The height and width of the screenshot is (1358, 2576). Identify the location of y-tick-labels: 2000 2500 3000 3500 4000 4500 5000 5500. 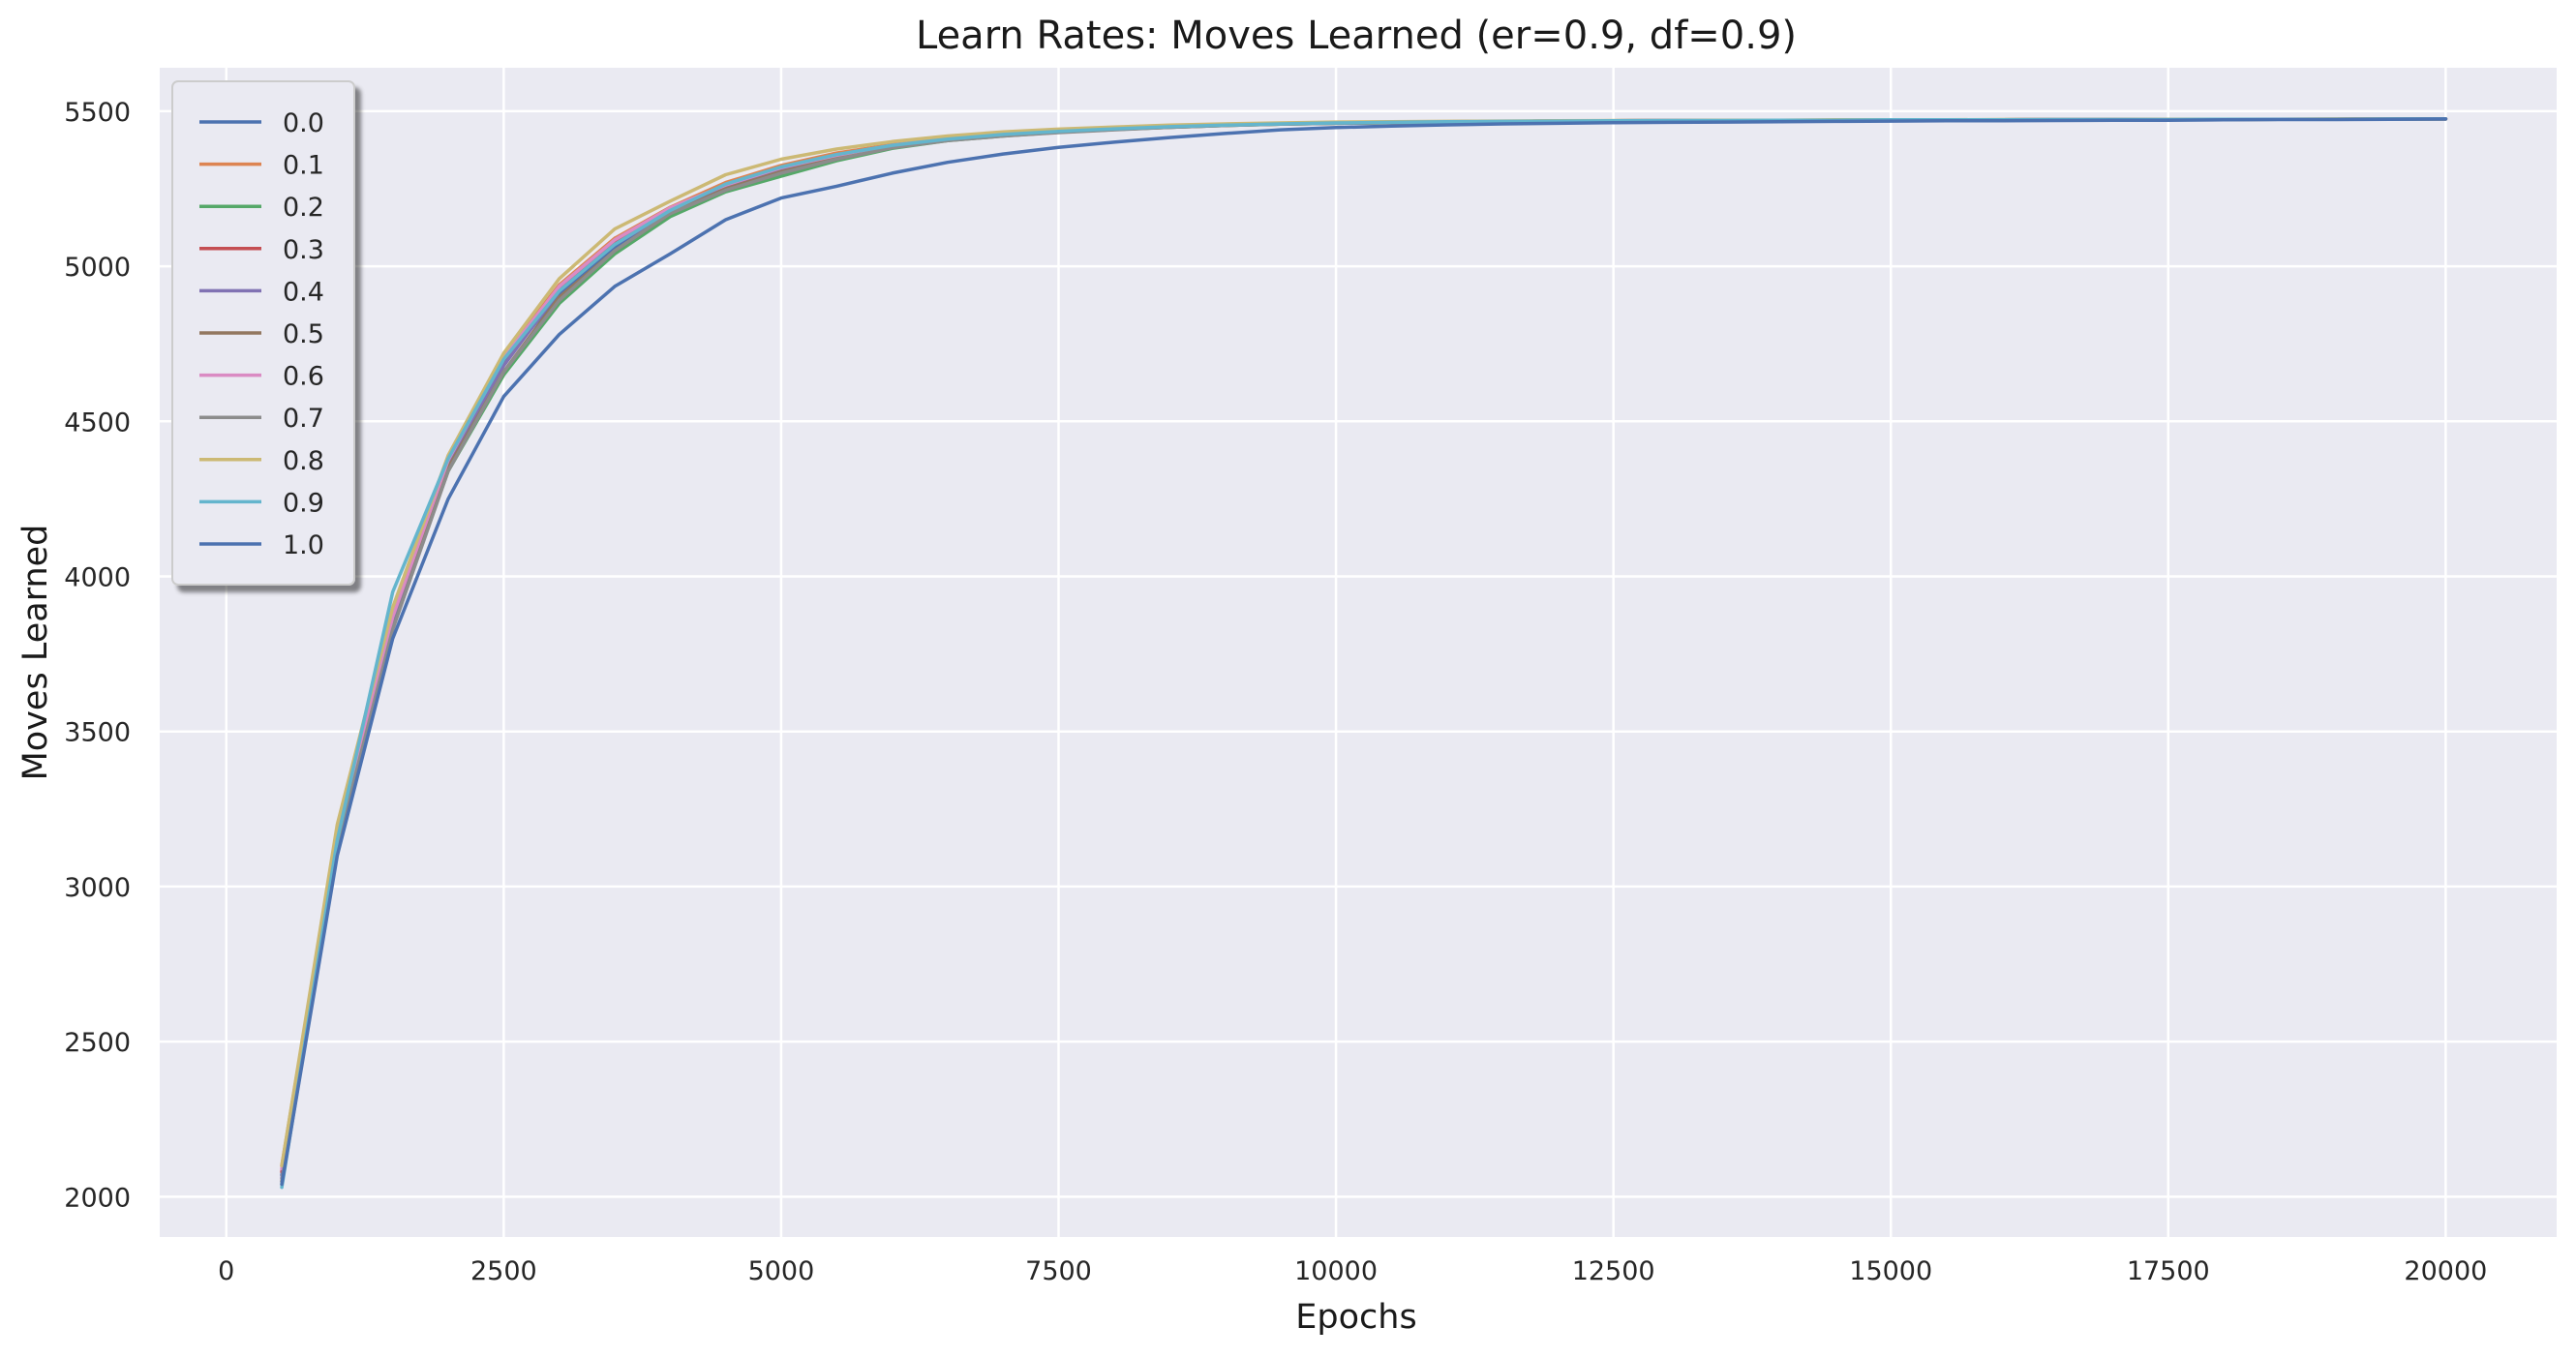
(97, 656).